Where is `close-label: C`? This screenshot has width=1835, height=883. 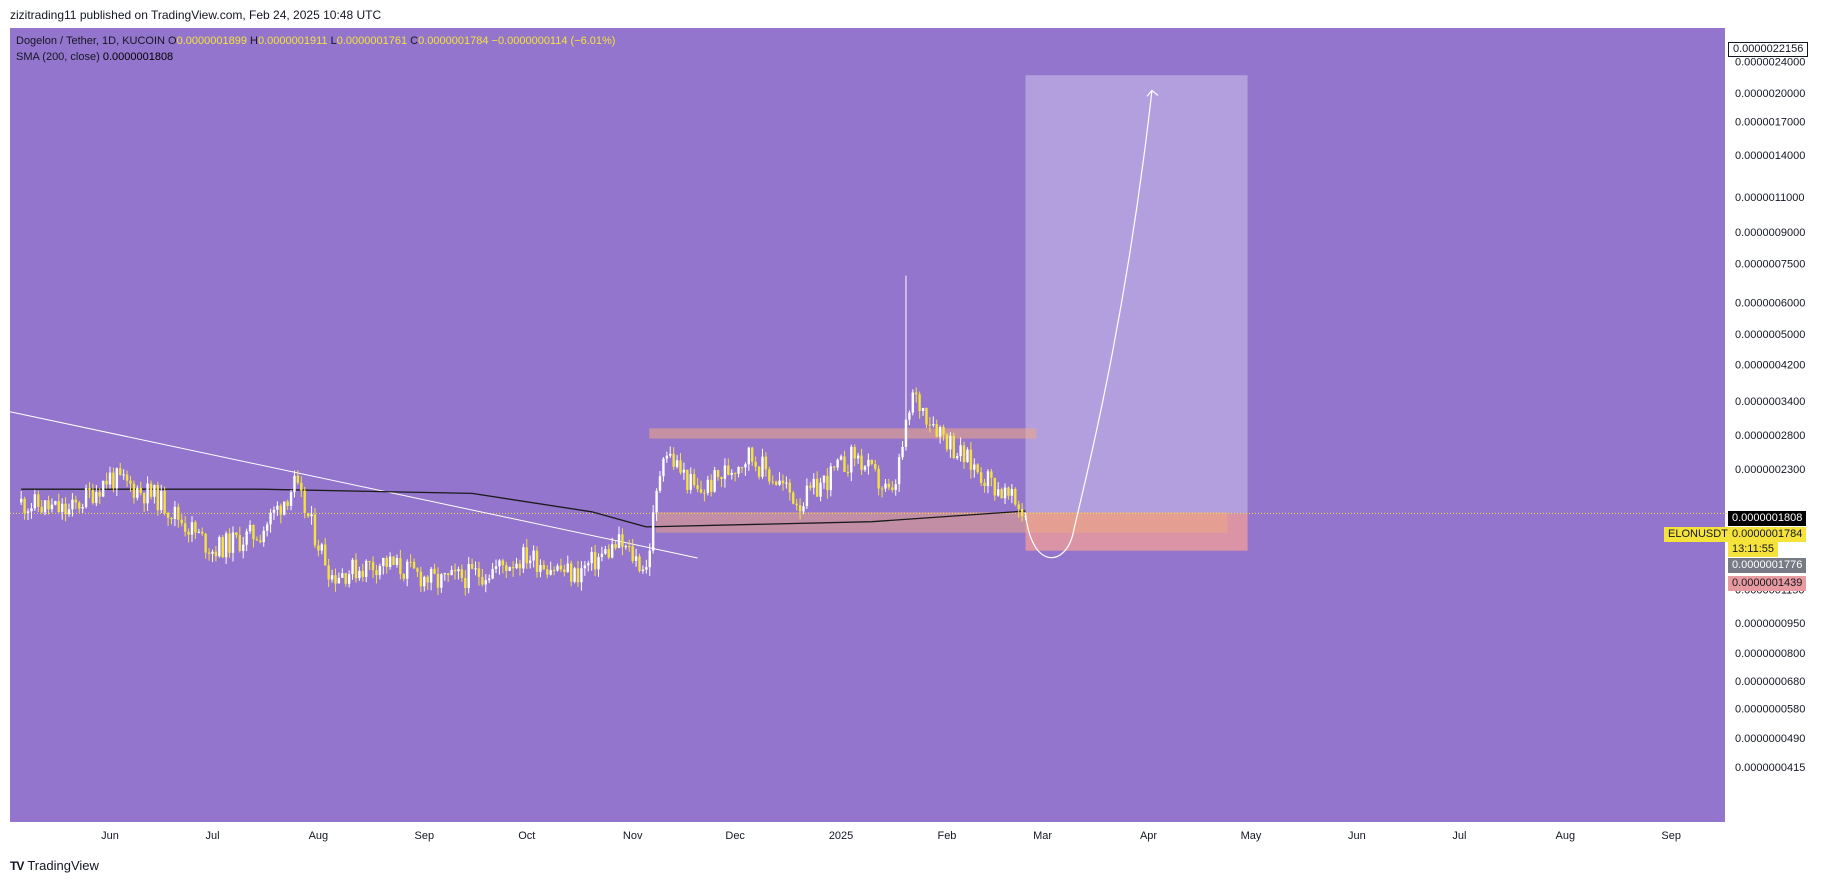
close-label: C is located at coordinates (414, 41).